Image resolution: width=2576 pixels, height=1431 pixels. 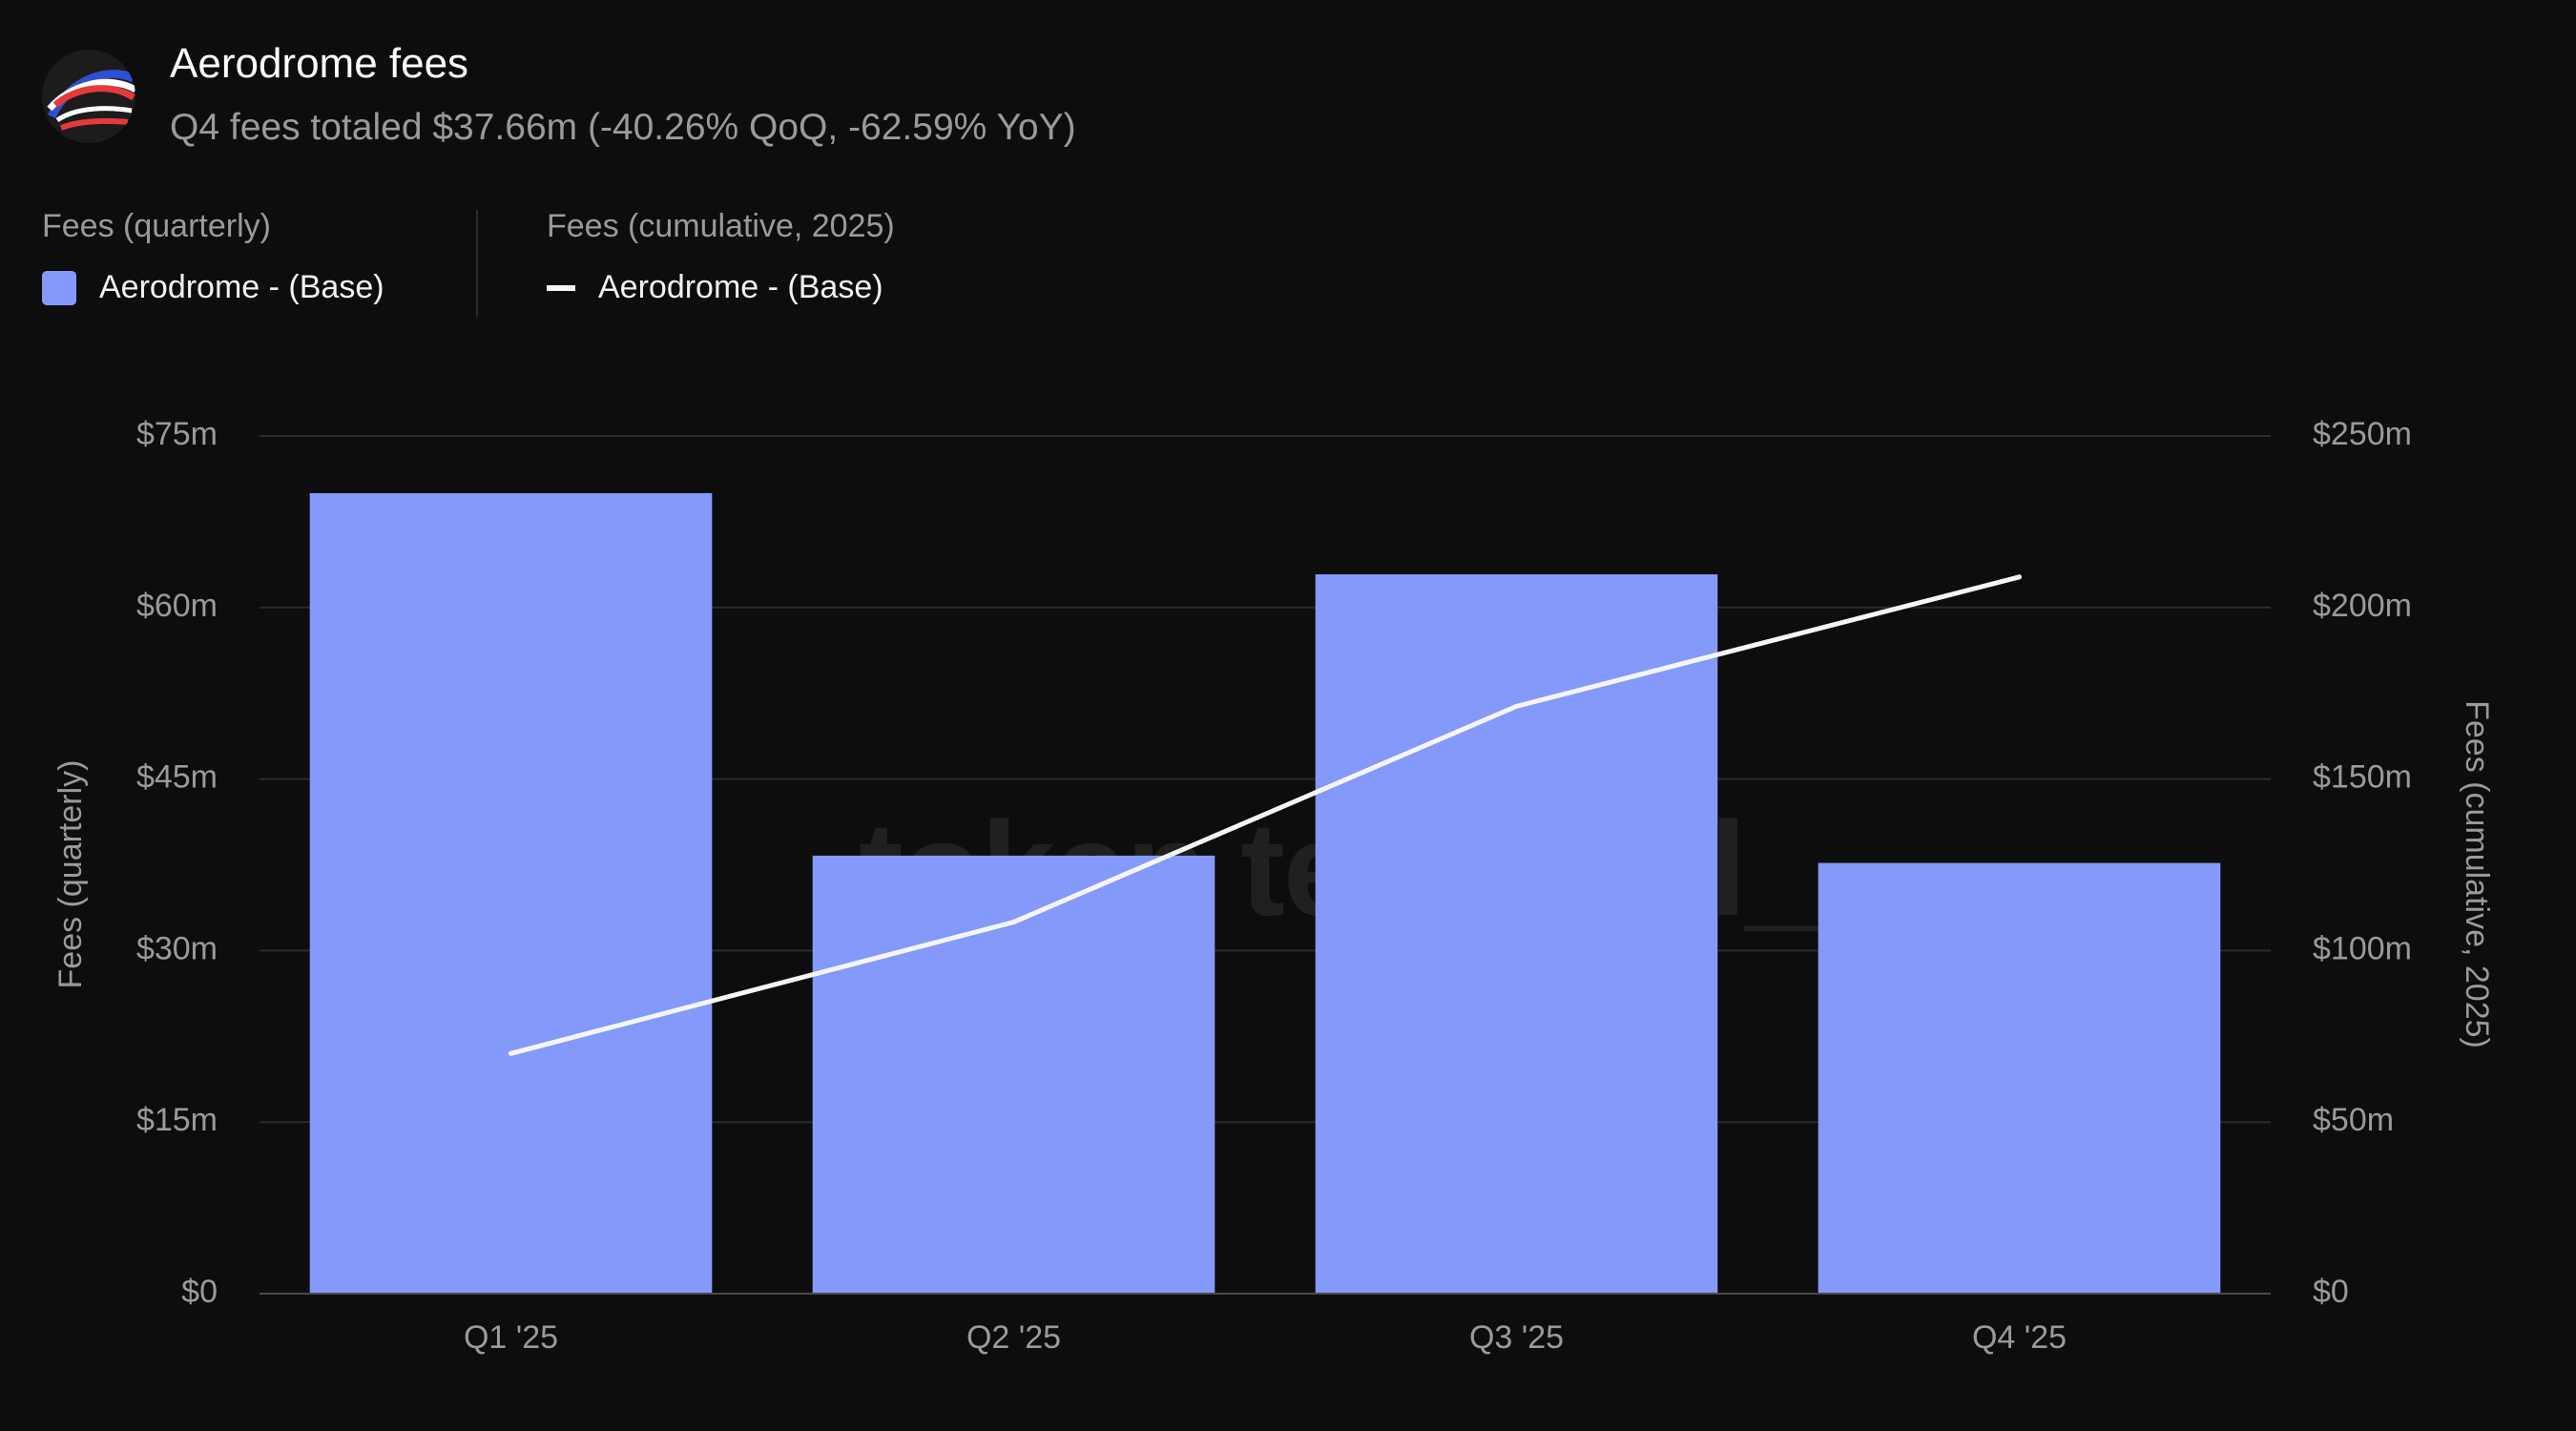 What do you see at coordinates (2362, 606) in the screenshot?
I see `y2-tick-label: $200m` at bounding box center [2362, 606].